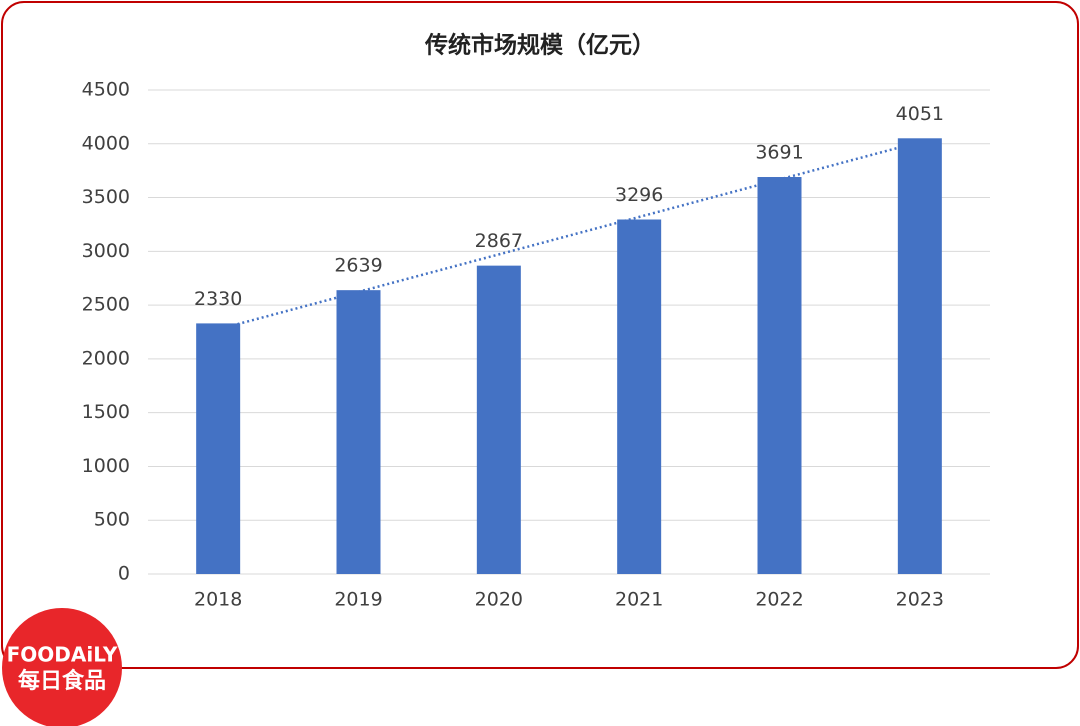 This screenshot has width=1080, height=726. I want to click on x-tick-label: 2020, so click(499, 600).